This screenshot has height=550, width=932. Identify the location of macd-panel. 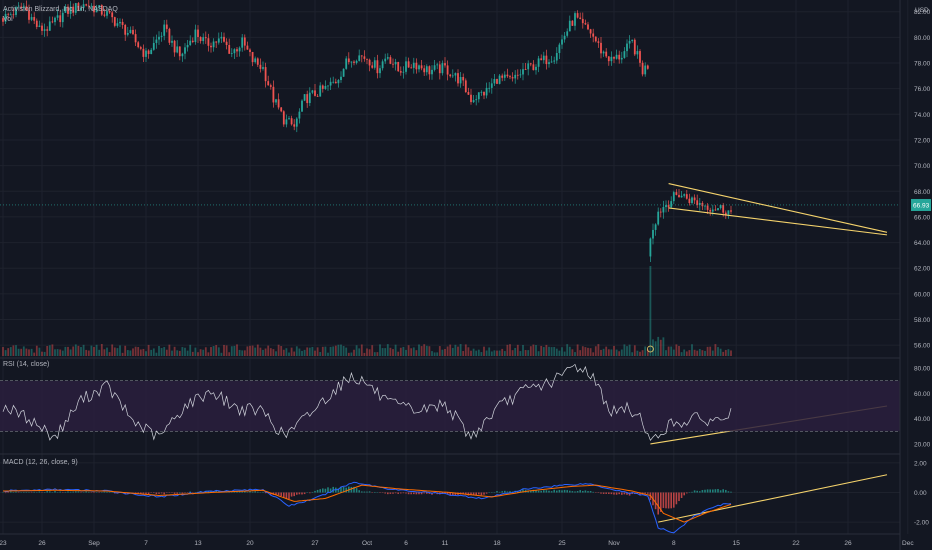
(367, 507).